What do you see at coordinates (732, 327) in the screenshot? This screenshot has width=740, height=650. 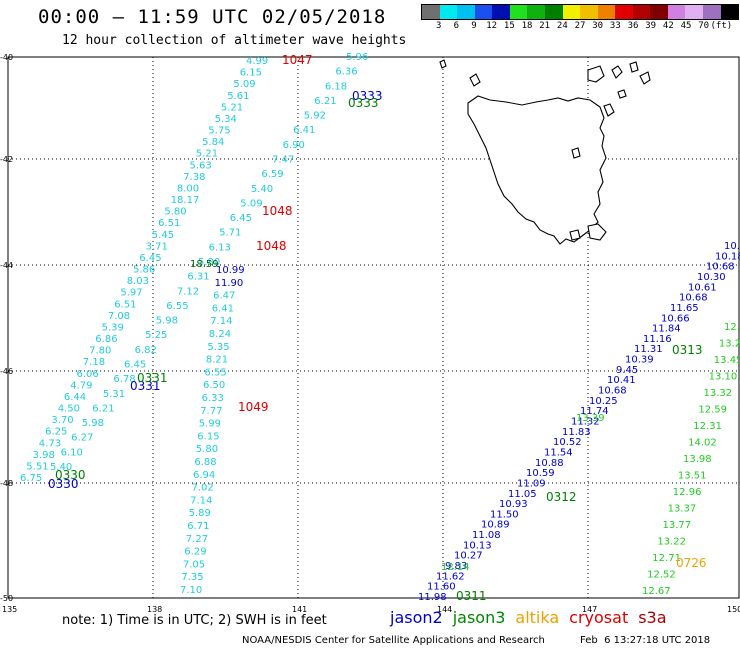 I see `track-e-value: 12.5` at bounding box center [732, 327].